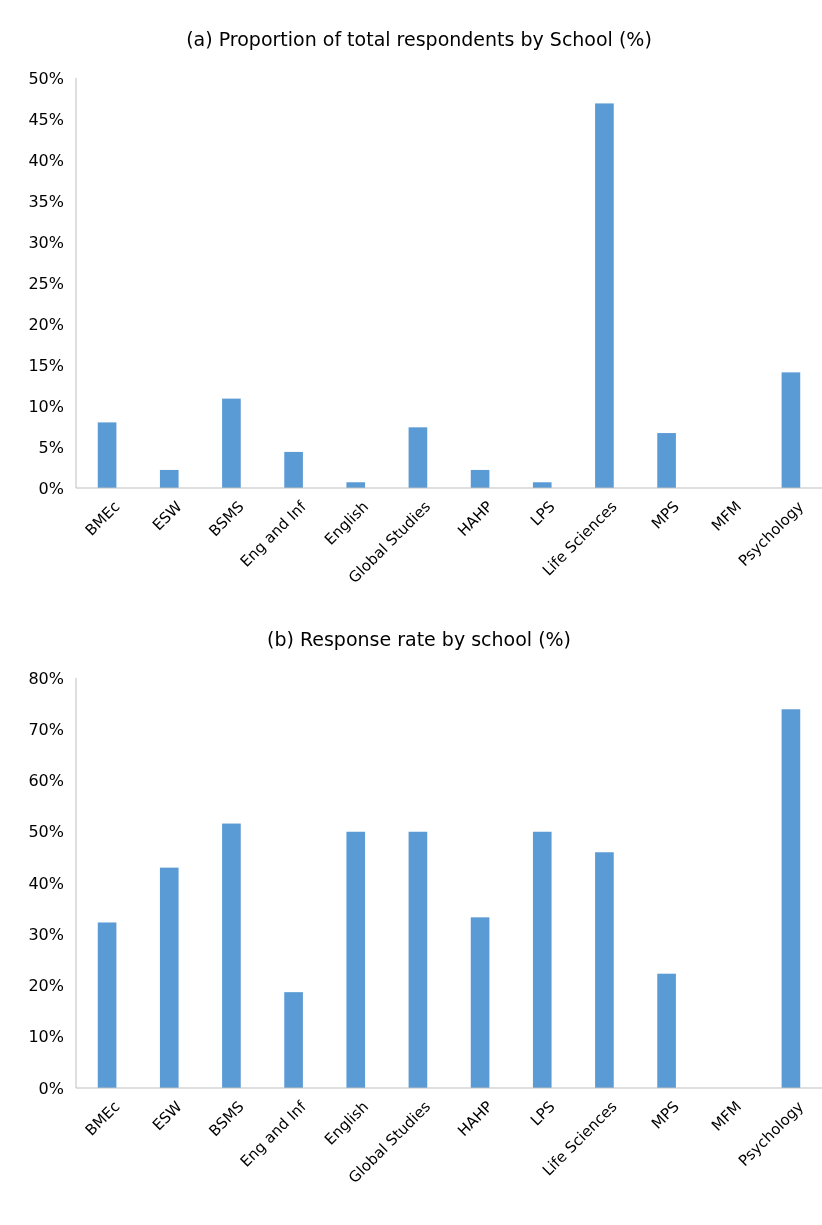 The width and height of the screenshot is (822, 1225). What do you see at coordinates (46, 201) in the screenshot?
I see `y-tick-label: 35%` at bounding box center [46, 201].